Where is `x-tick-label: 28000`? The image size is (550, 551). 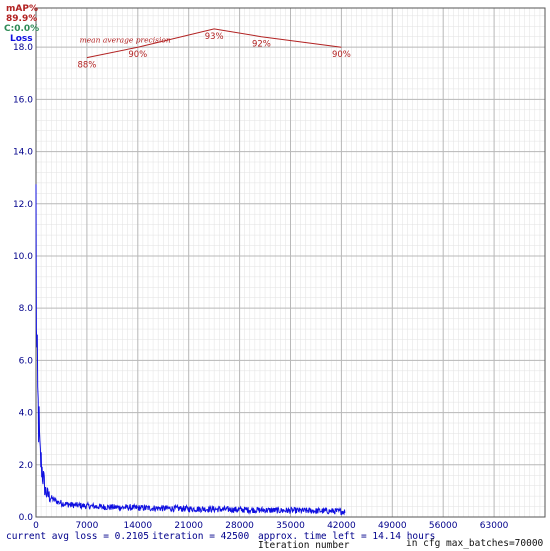
x-tick-label: 28000 is located at coordinates (239, 526).